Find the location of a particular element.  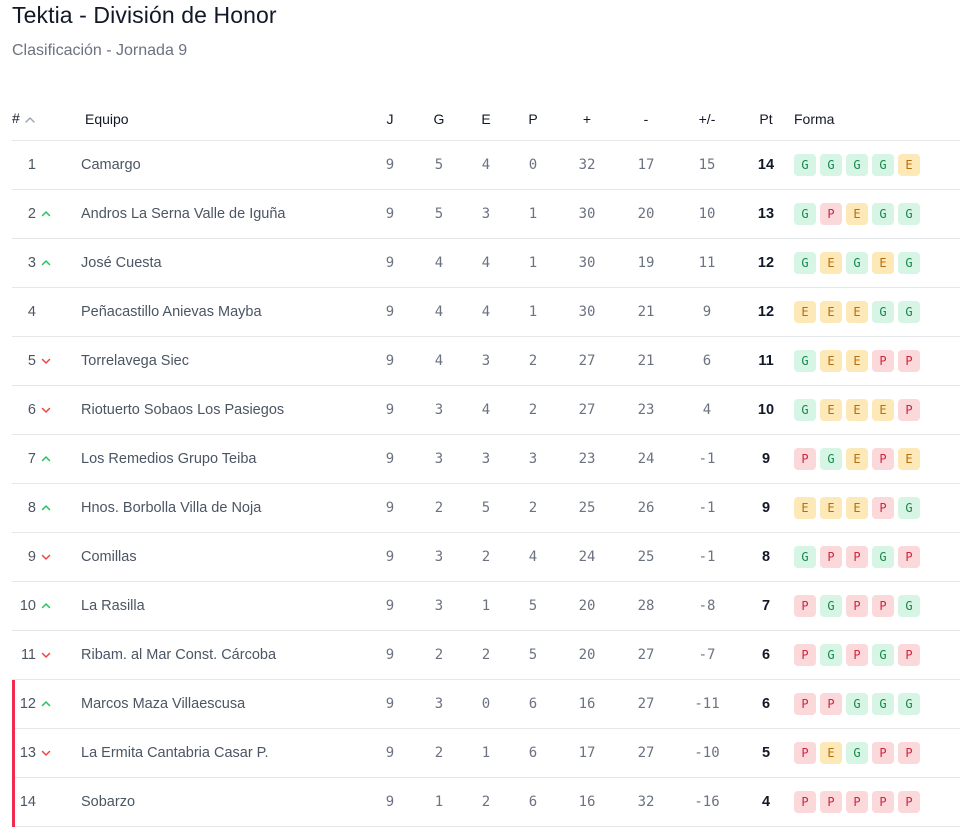

position-cell: 9 is located at coordinates (32, 557).